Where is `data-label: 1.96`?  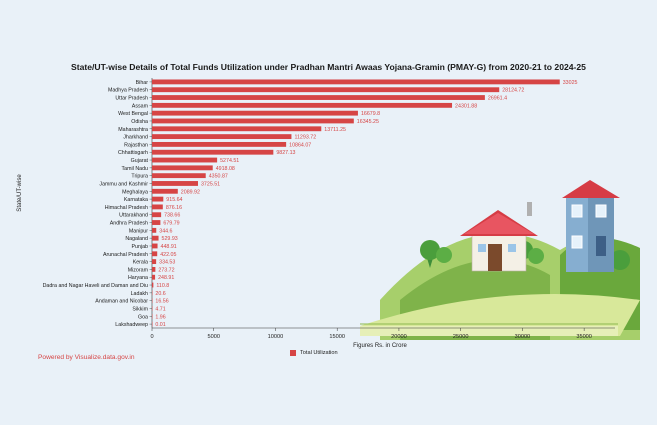 data-label: 1.96 is located at coordinates (160, 317).